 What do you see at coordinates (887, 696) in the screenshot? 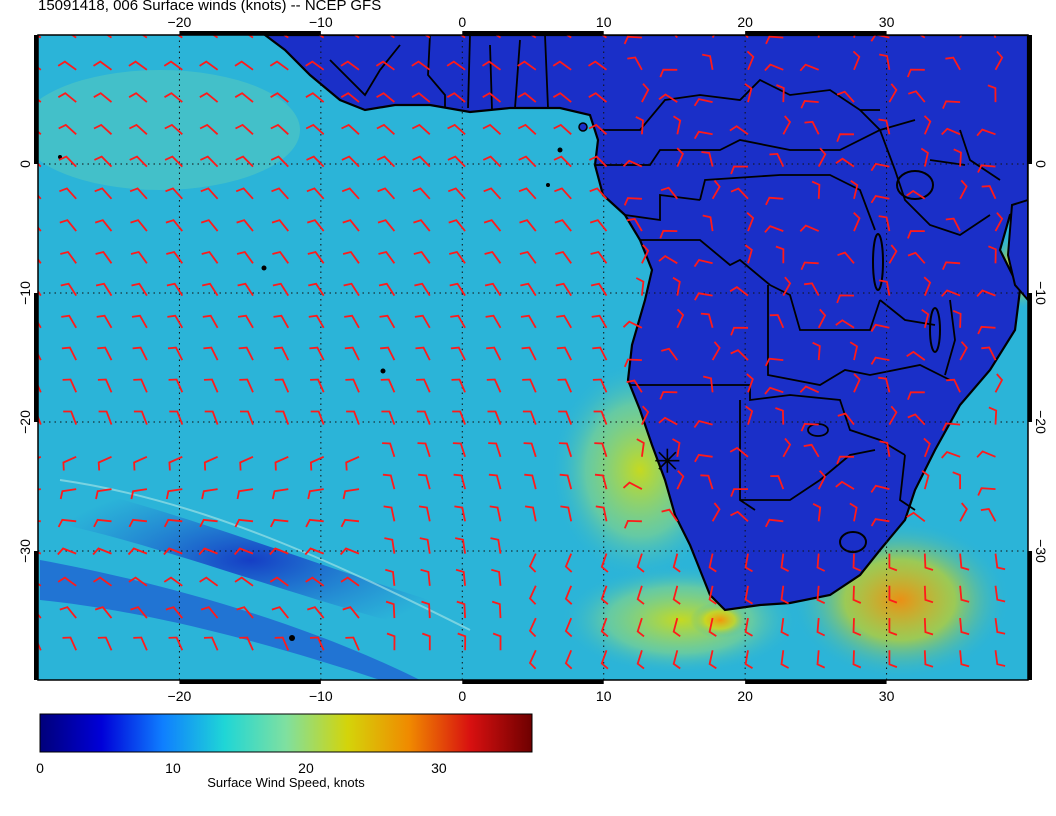
I see `lon-tick-label-bottom: 30` at bounding box center [887, 696].